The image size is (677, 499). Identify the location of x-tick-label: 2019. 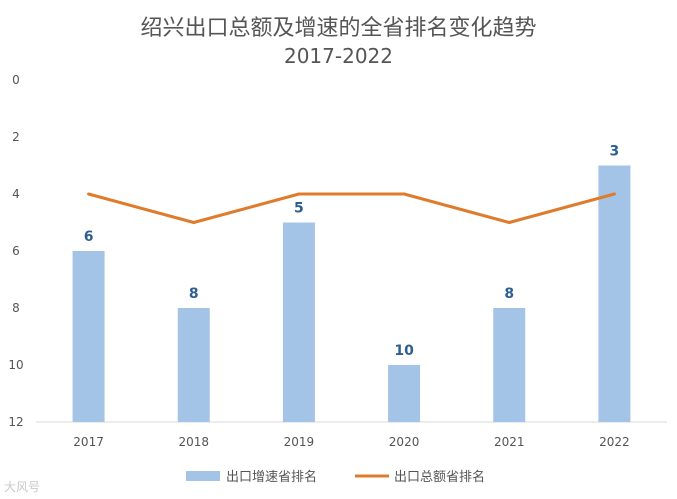
(299, 442).